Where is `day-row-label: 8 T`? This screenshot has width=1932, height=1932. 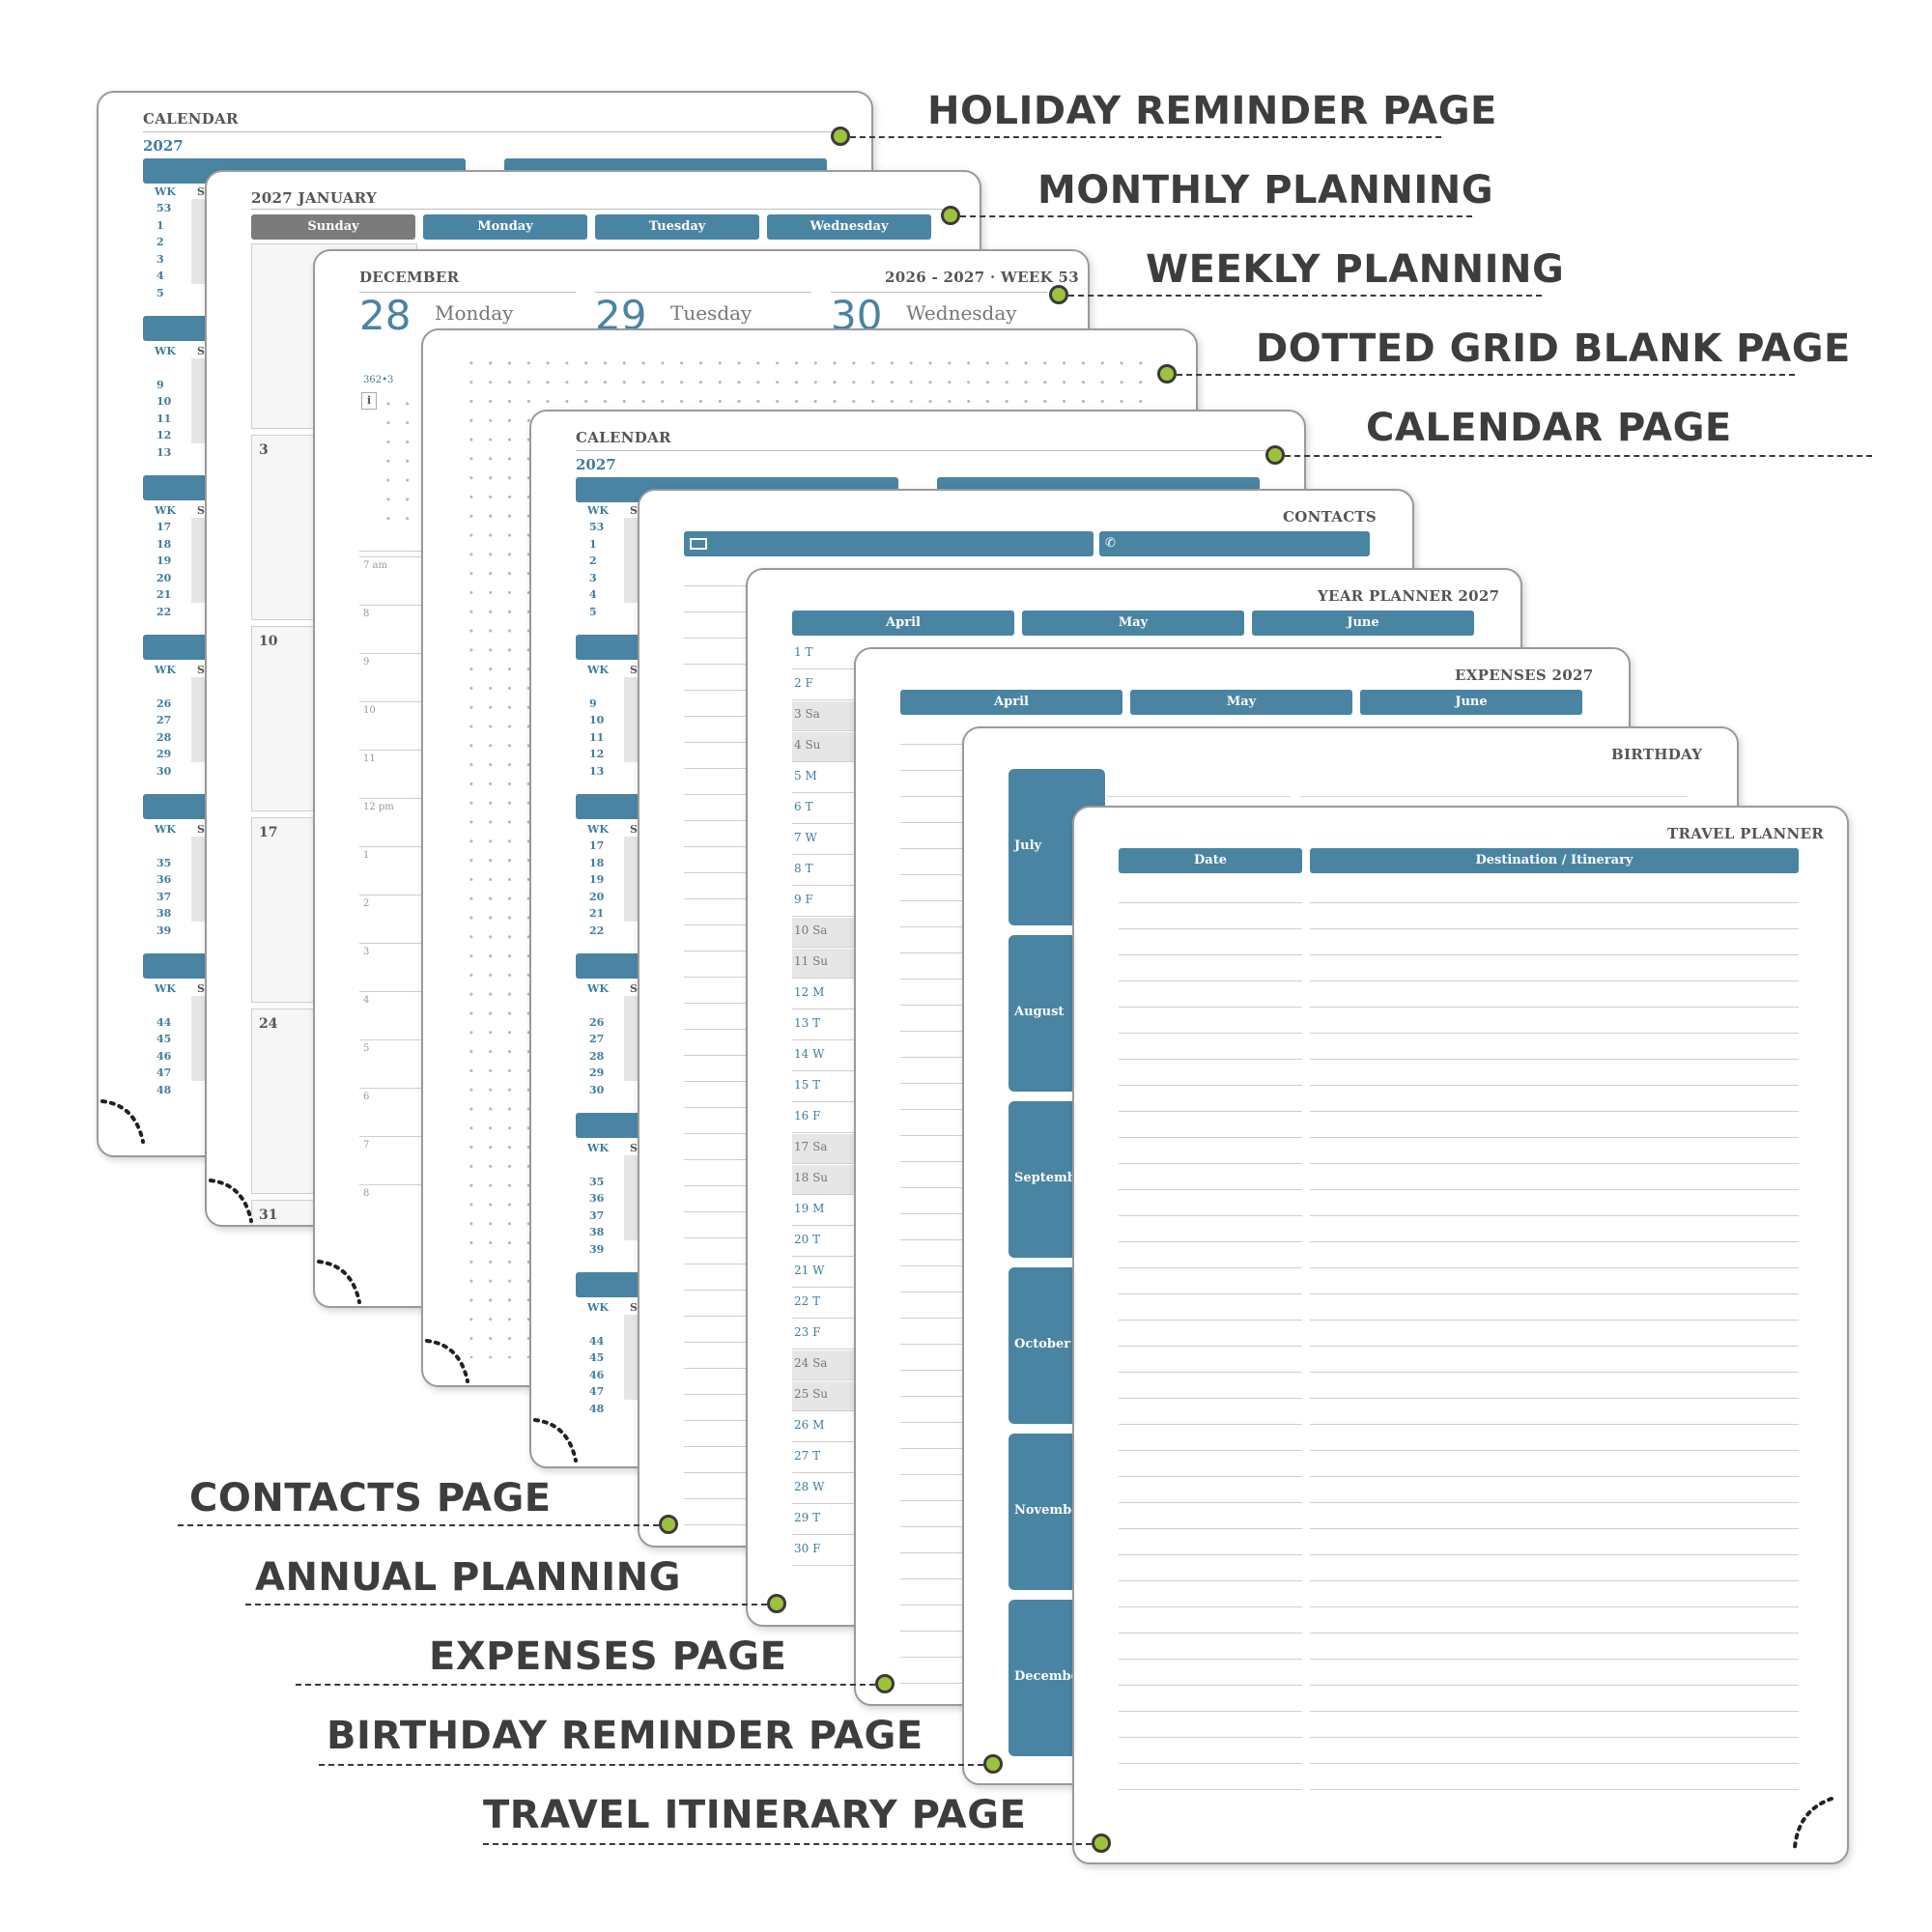 day-row-label: 8 T is located at coordinates (803, 868).